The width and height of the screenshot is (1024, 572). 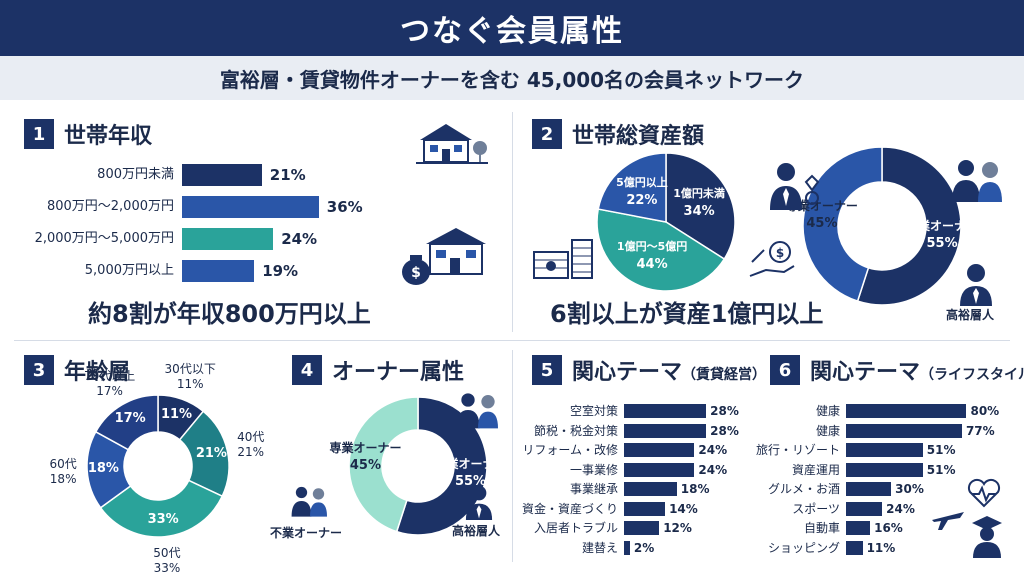 What do you see at coordinates (985, 411) in the screenshot?
I see `bar-value-label: 80%` at bounding box center [985, 411].